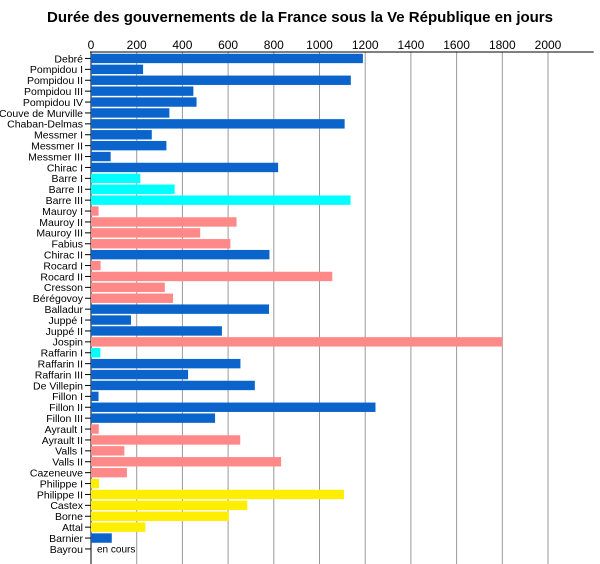 This screenshot has width=600, height=564. Describe the element at coordinates (66, 539) in the screenshot. I see `category-label-barnier: Barnier` at that location.